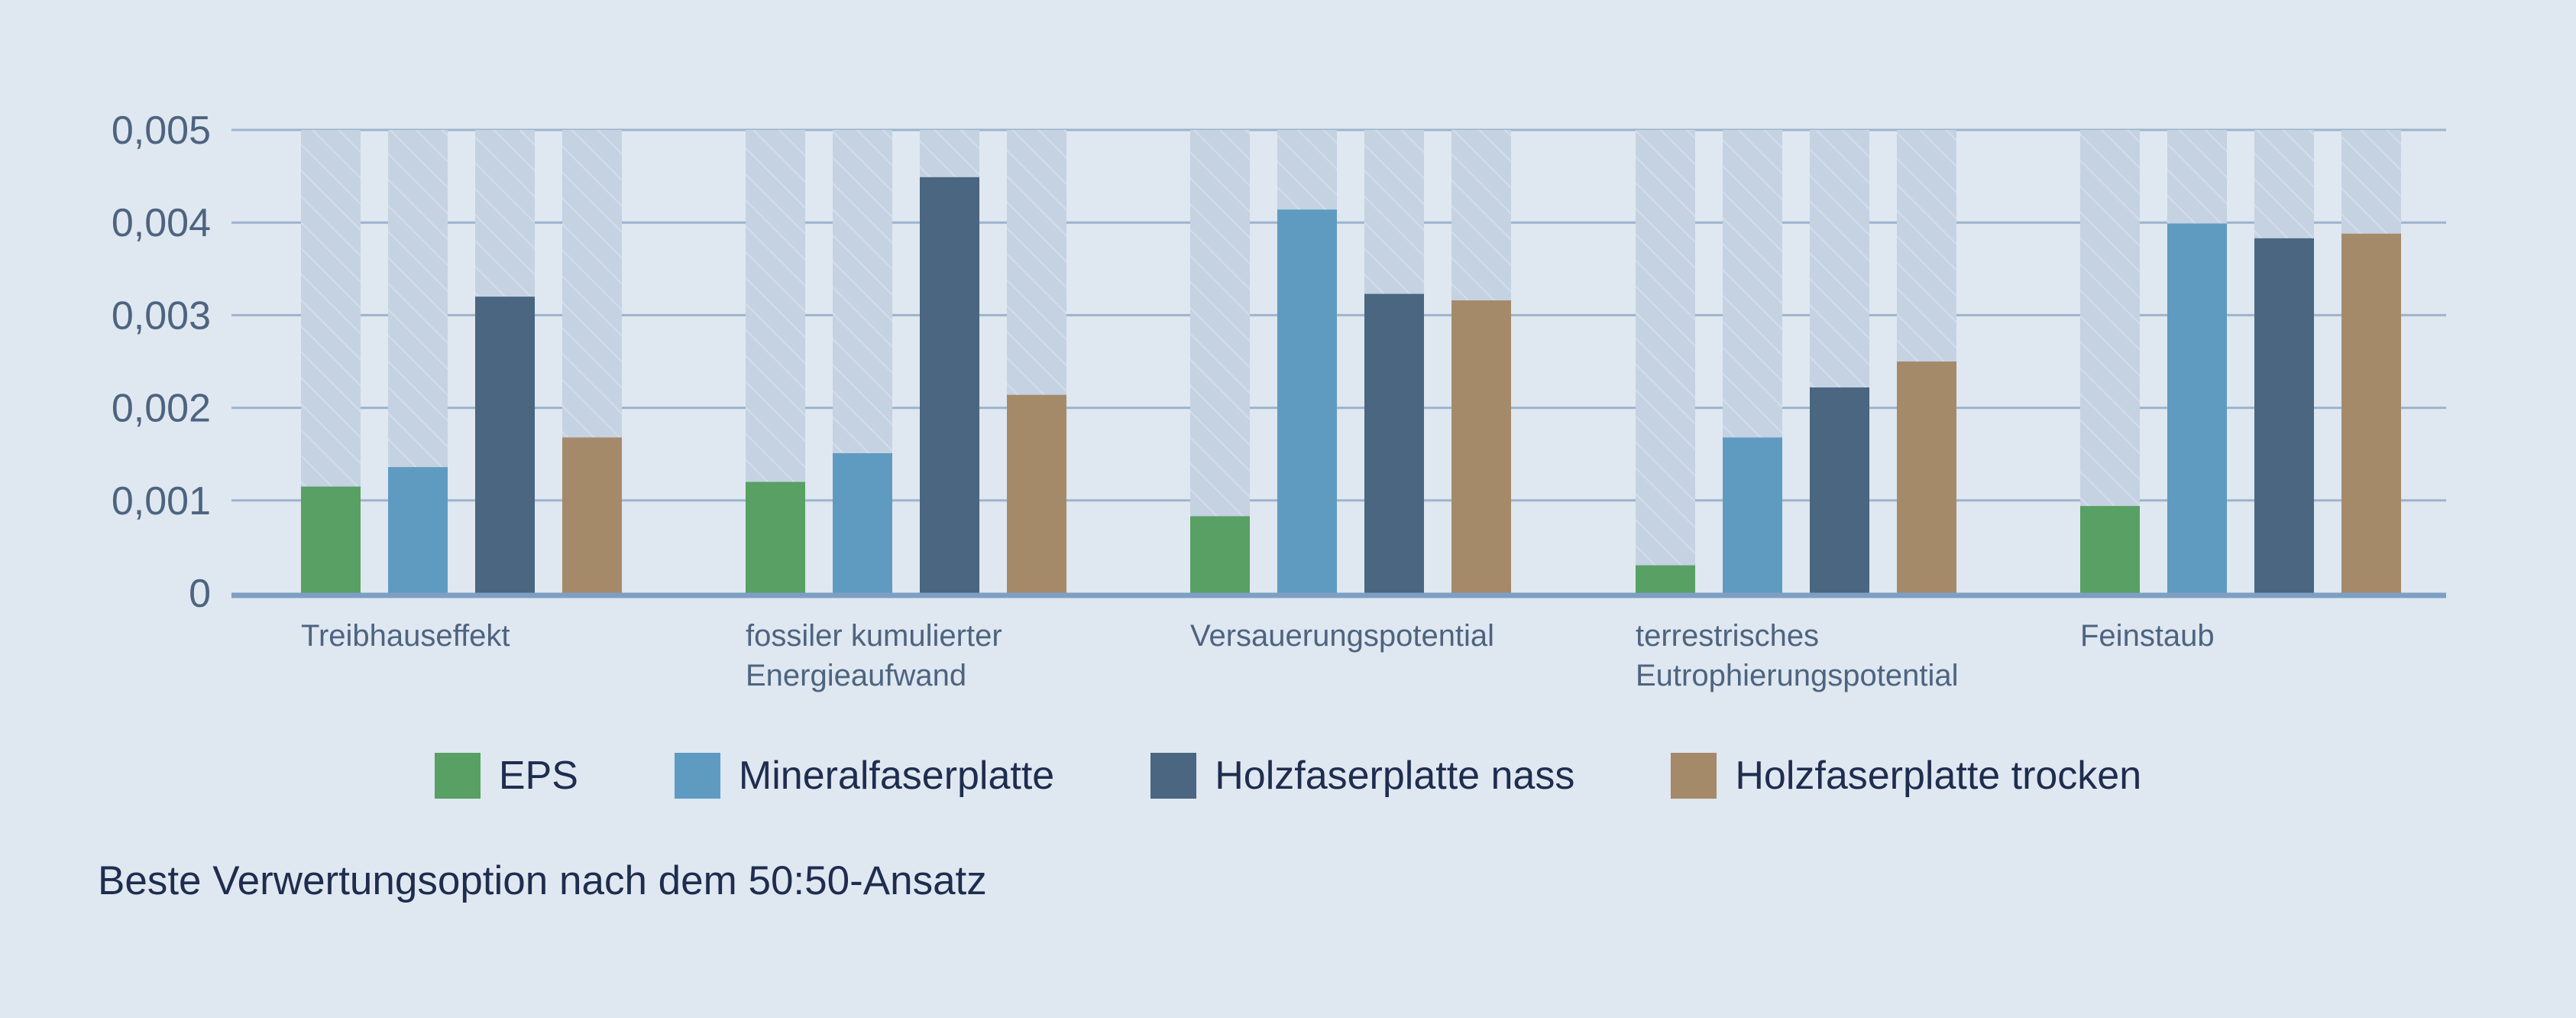 This screenshot has height=1018, width=2576. Describe the element at coordinates (1342, 636) in the screenshot. I see `x-category-label: Versauerungspotential` at that location.